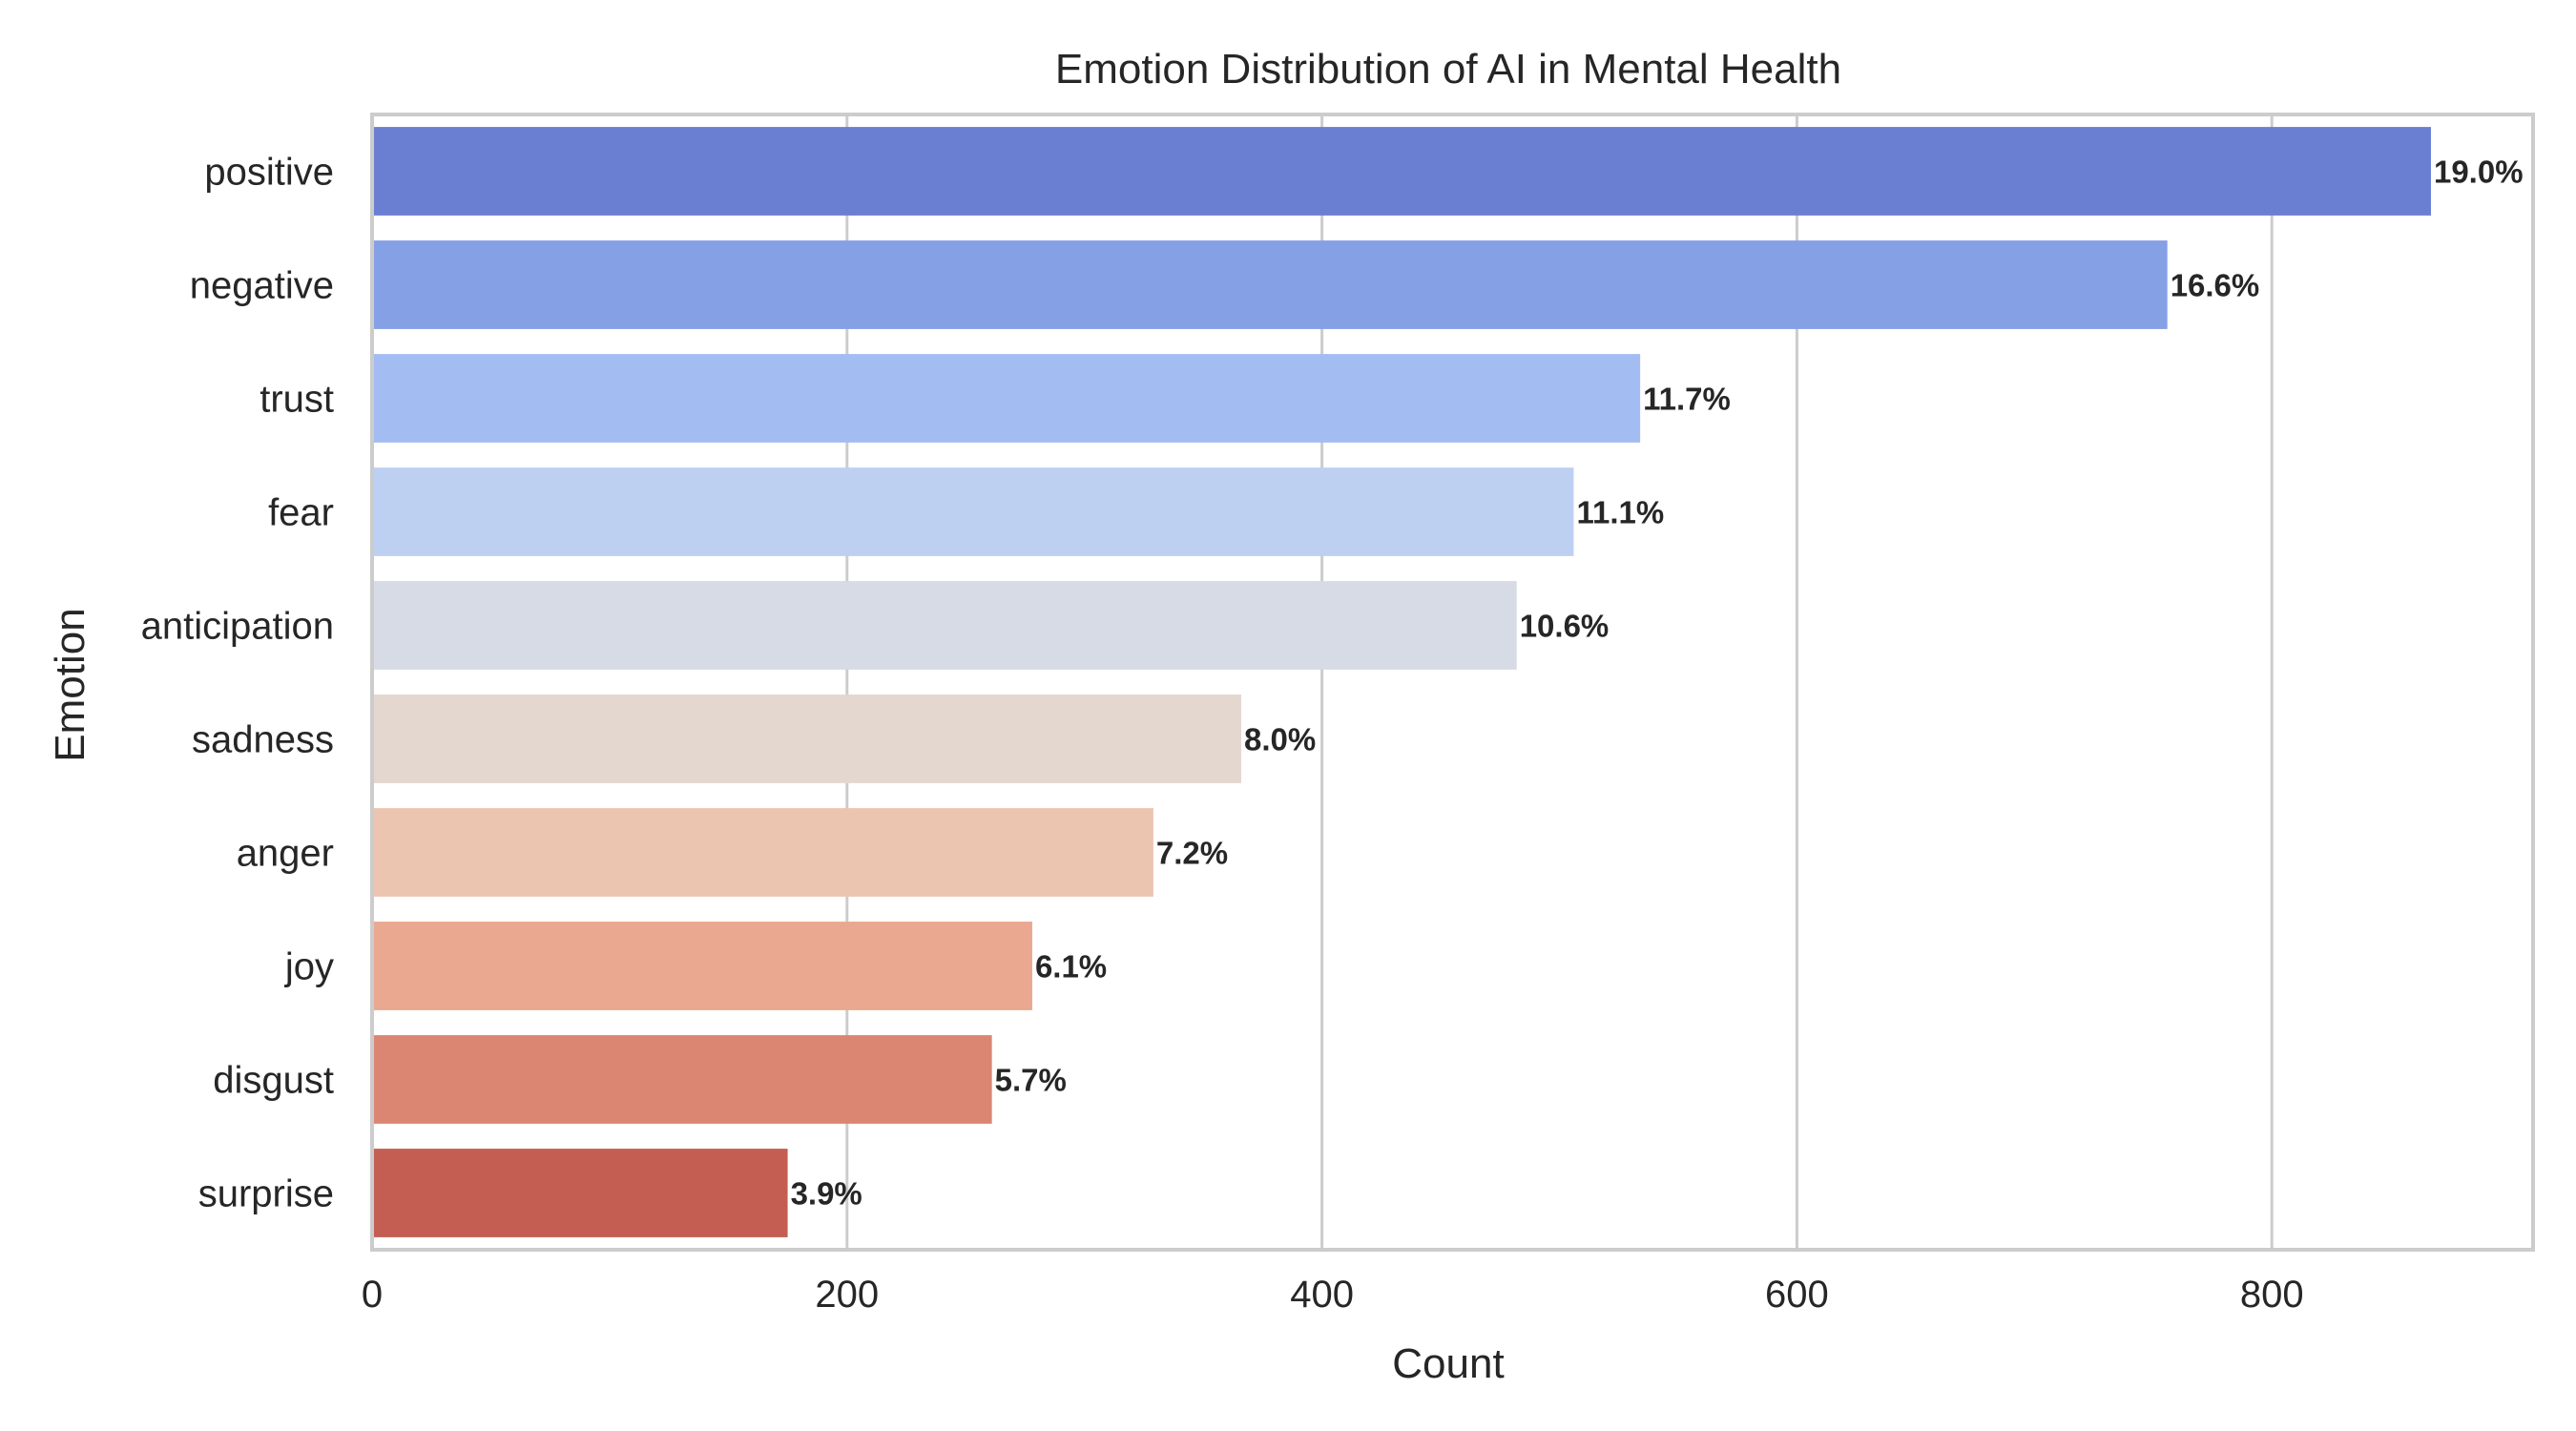 The image size is (2576, 1431). What do you see at coordinates (372, 1295) in the screenshot?
I see `x-tick-label: 0` at bounding box center [372, 1295].